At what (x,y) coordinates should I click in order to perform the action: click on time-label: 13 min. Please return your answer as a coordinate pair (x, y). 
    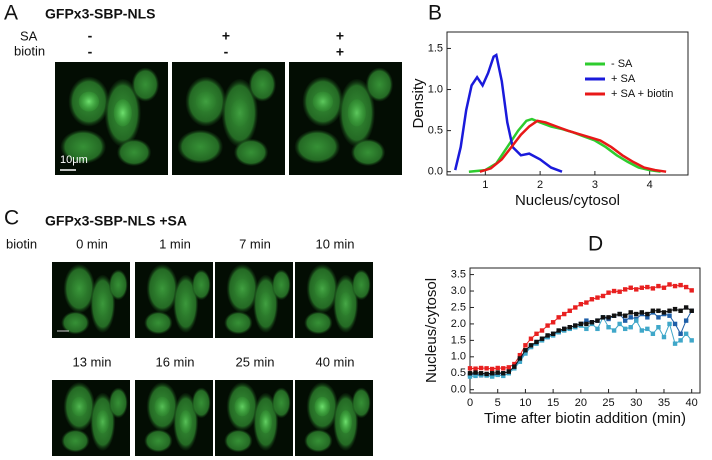
    Looking at the image, I should click on (91, 361).